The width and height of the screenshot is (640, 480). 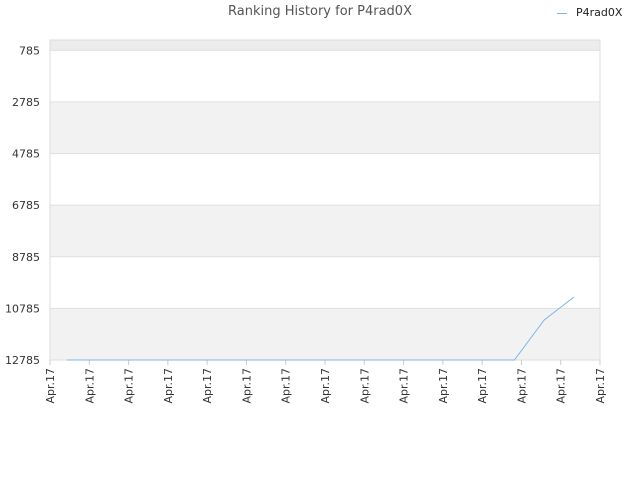 What do you see at coordinates (22, 360) in the screenshot?
I see `y-tick-label: 12785` at bounding box center [22, 360].